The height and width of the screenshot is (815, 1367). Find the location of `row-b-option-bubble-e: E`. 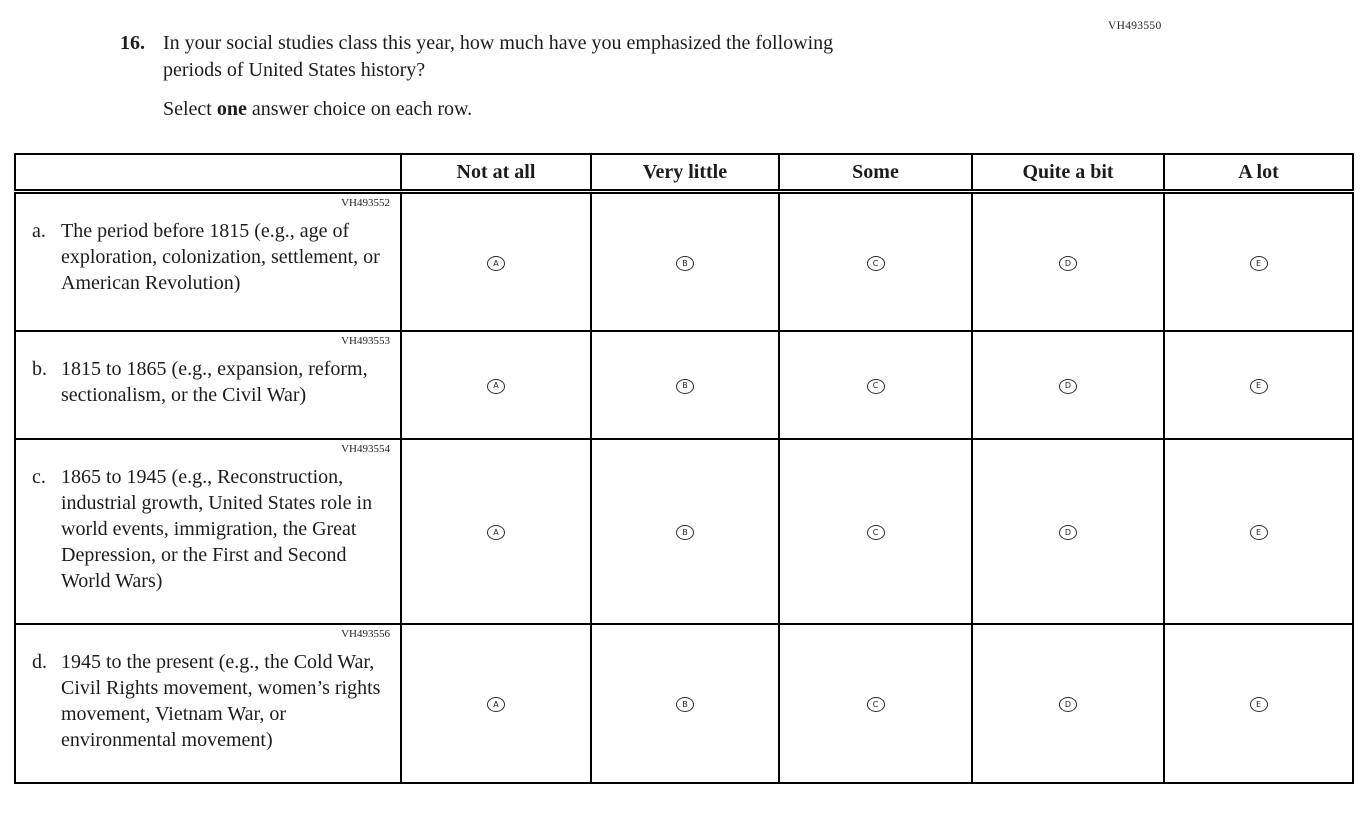

row-b-option-bubble-e: E is located at coordinates (1258, 386).